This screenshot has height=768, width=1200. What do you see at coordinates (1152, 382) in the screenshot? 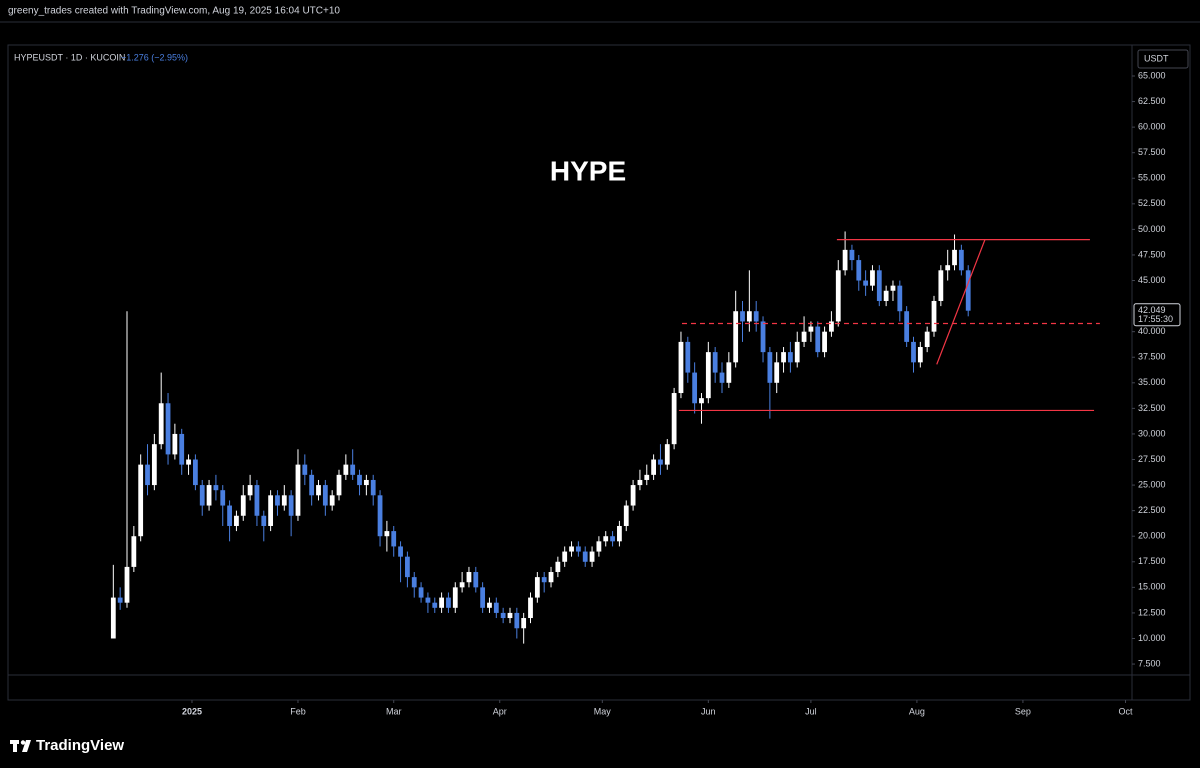
I see `y-tick-label: 35.000` at bounding box center [1152, 382].